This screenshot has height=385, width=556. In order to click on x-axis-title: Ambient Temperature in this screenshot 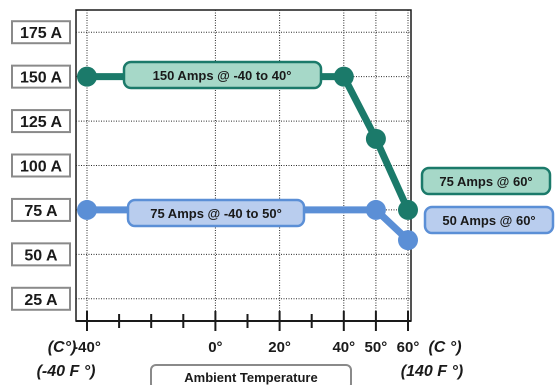, I will do `click(250, 377)`.